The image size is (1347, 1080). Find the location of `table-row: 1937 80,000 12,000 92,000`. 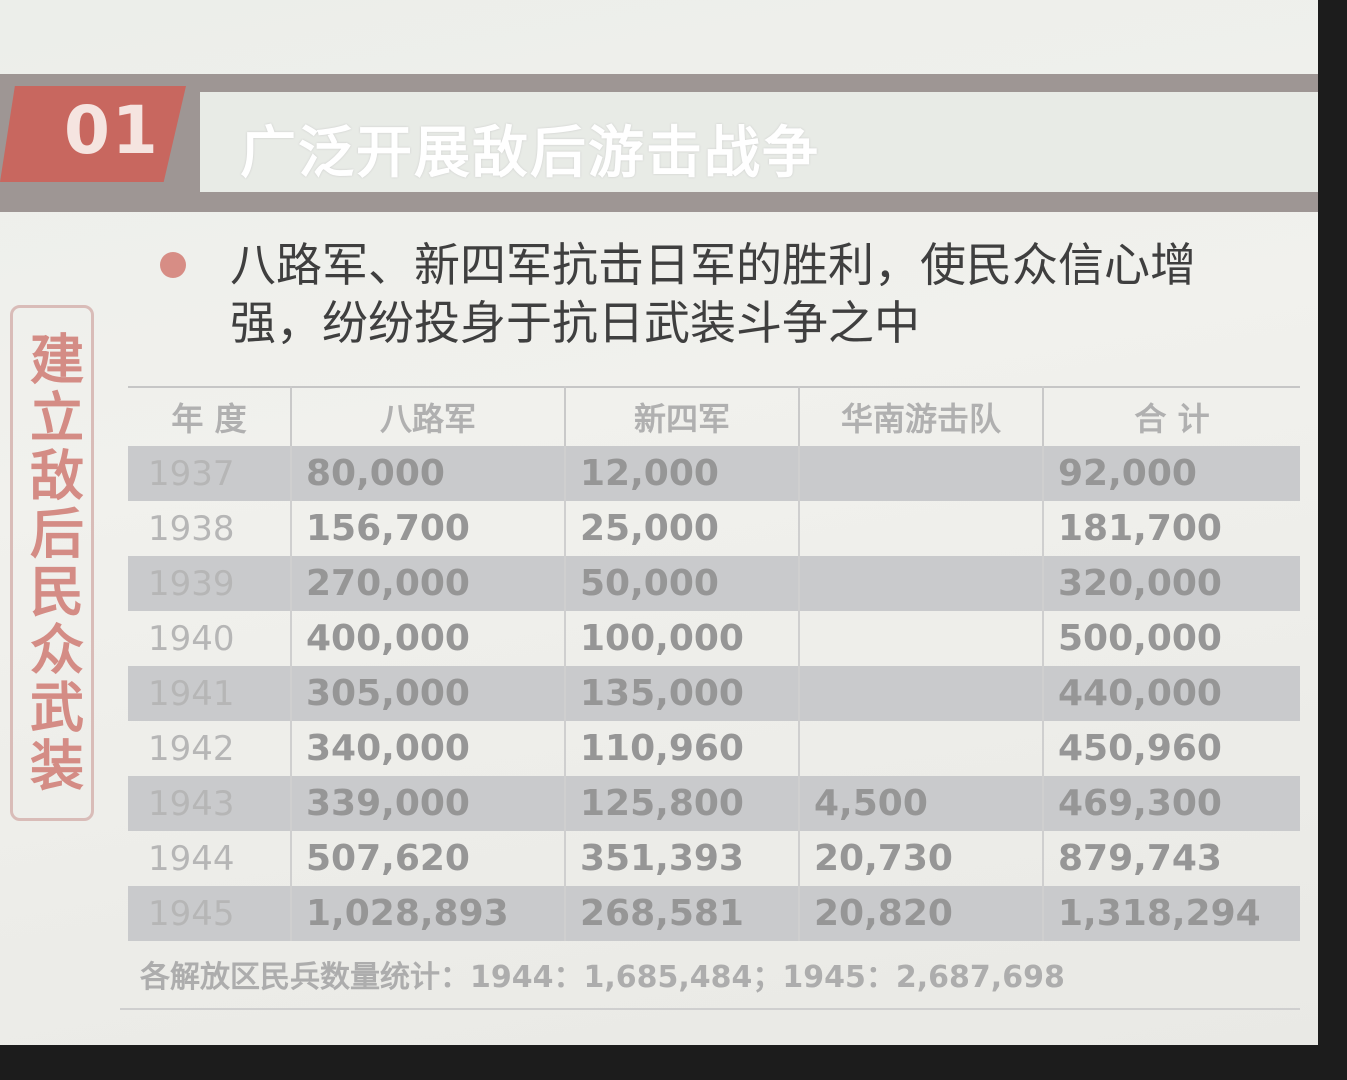

table-row: 1937 80,000 12,000 92,000 is located at coordinates (714, 473).